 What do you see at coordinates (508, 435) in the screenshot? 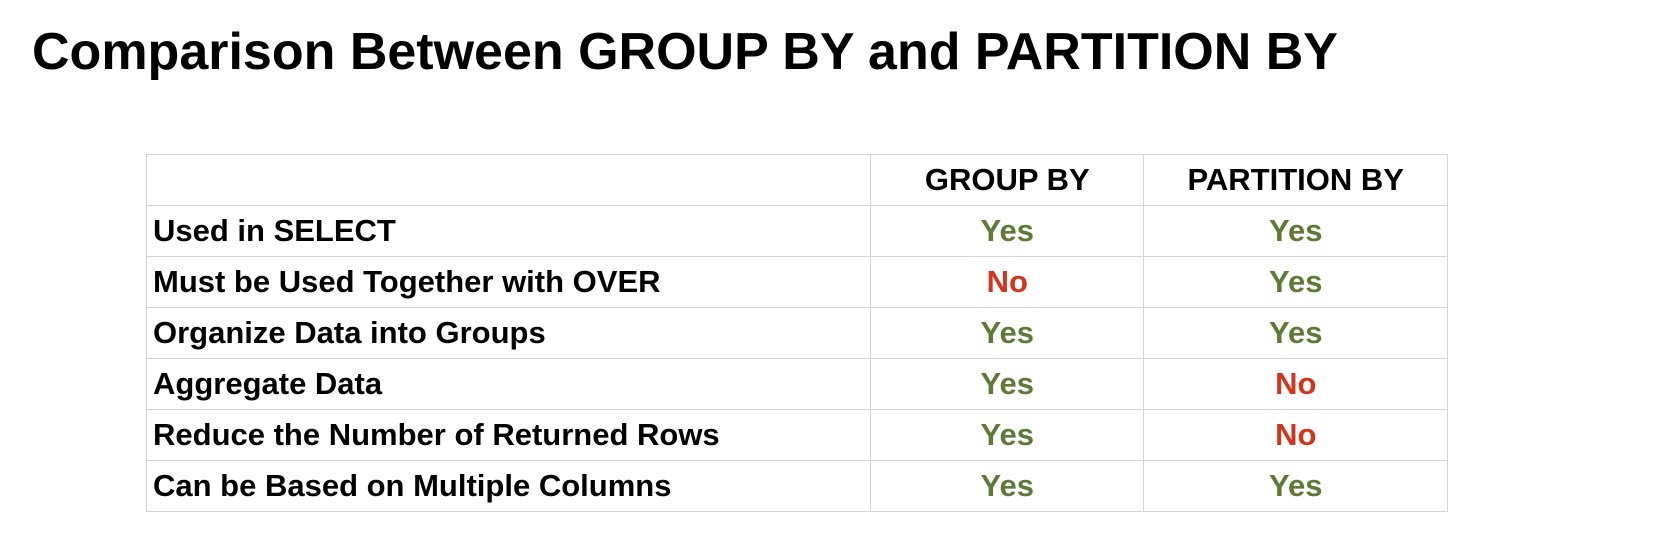
I see `row-label: Reduce the Number of Returned Rows` at bounding box center [508, 435].